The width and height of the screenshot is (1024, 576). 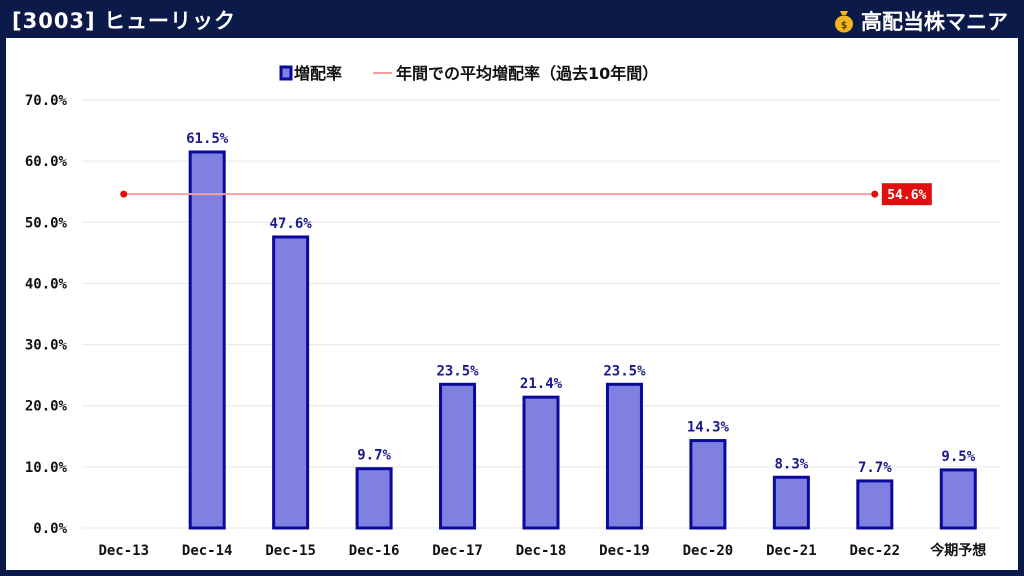 I want to click on y-tick-label: 60.0%, so click(x=46, y=162).